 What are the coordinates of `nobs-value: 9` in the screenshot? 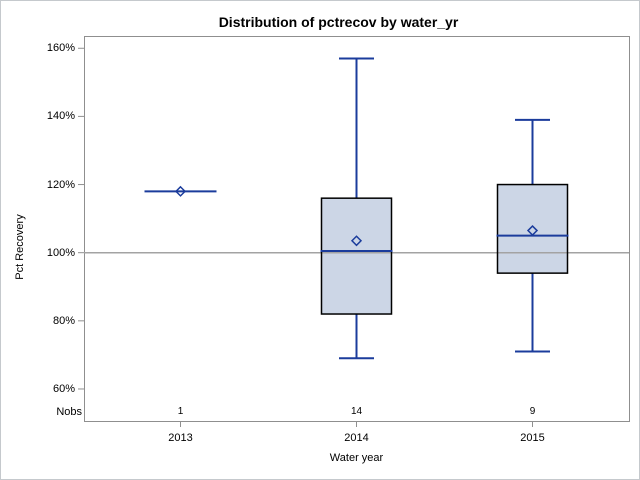 It's located at (532, 411).